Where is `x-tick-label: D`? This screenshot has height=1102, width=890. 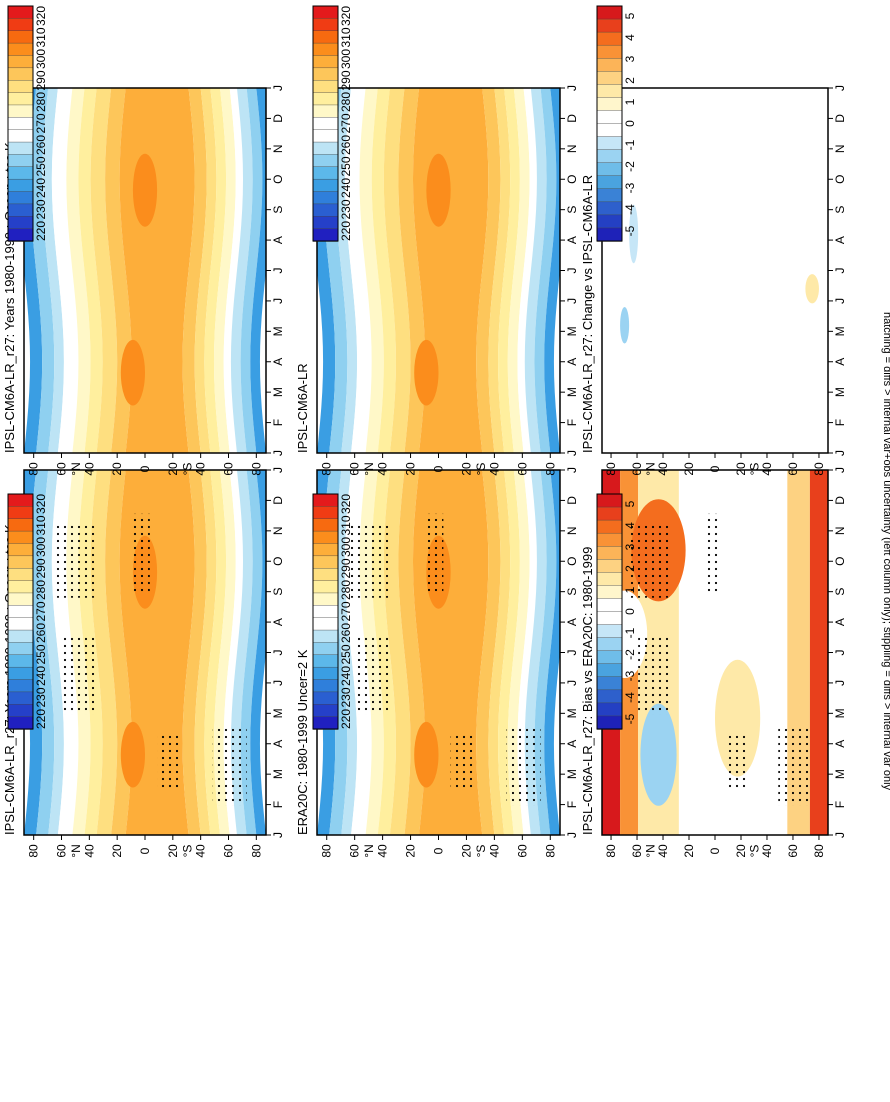 x-tick-label: D is located at coordinates (572, 118).